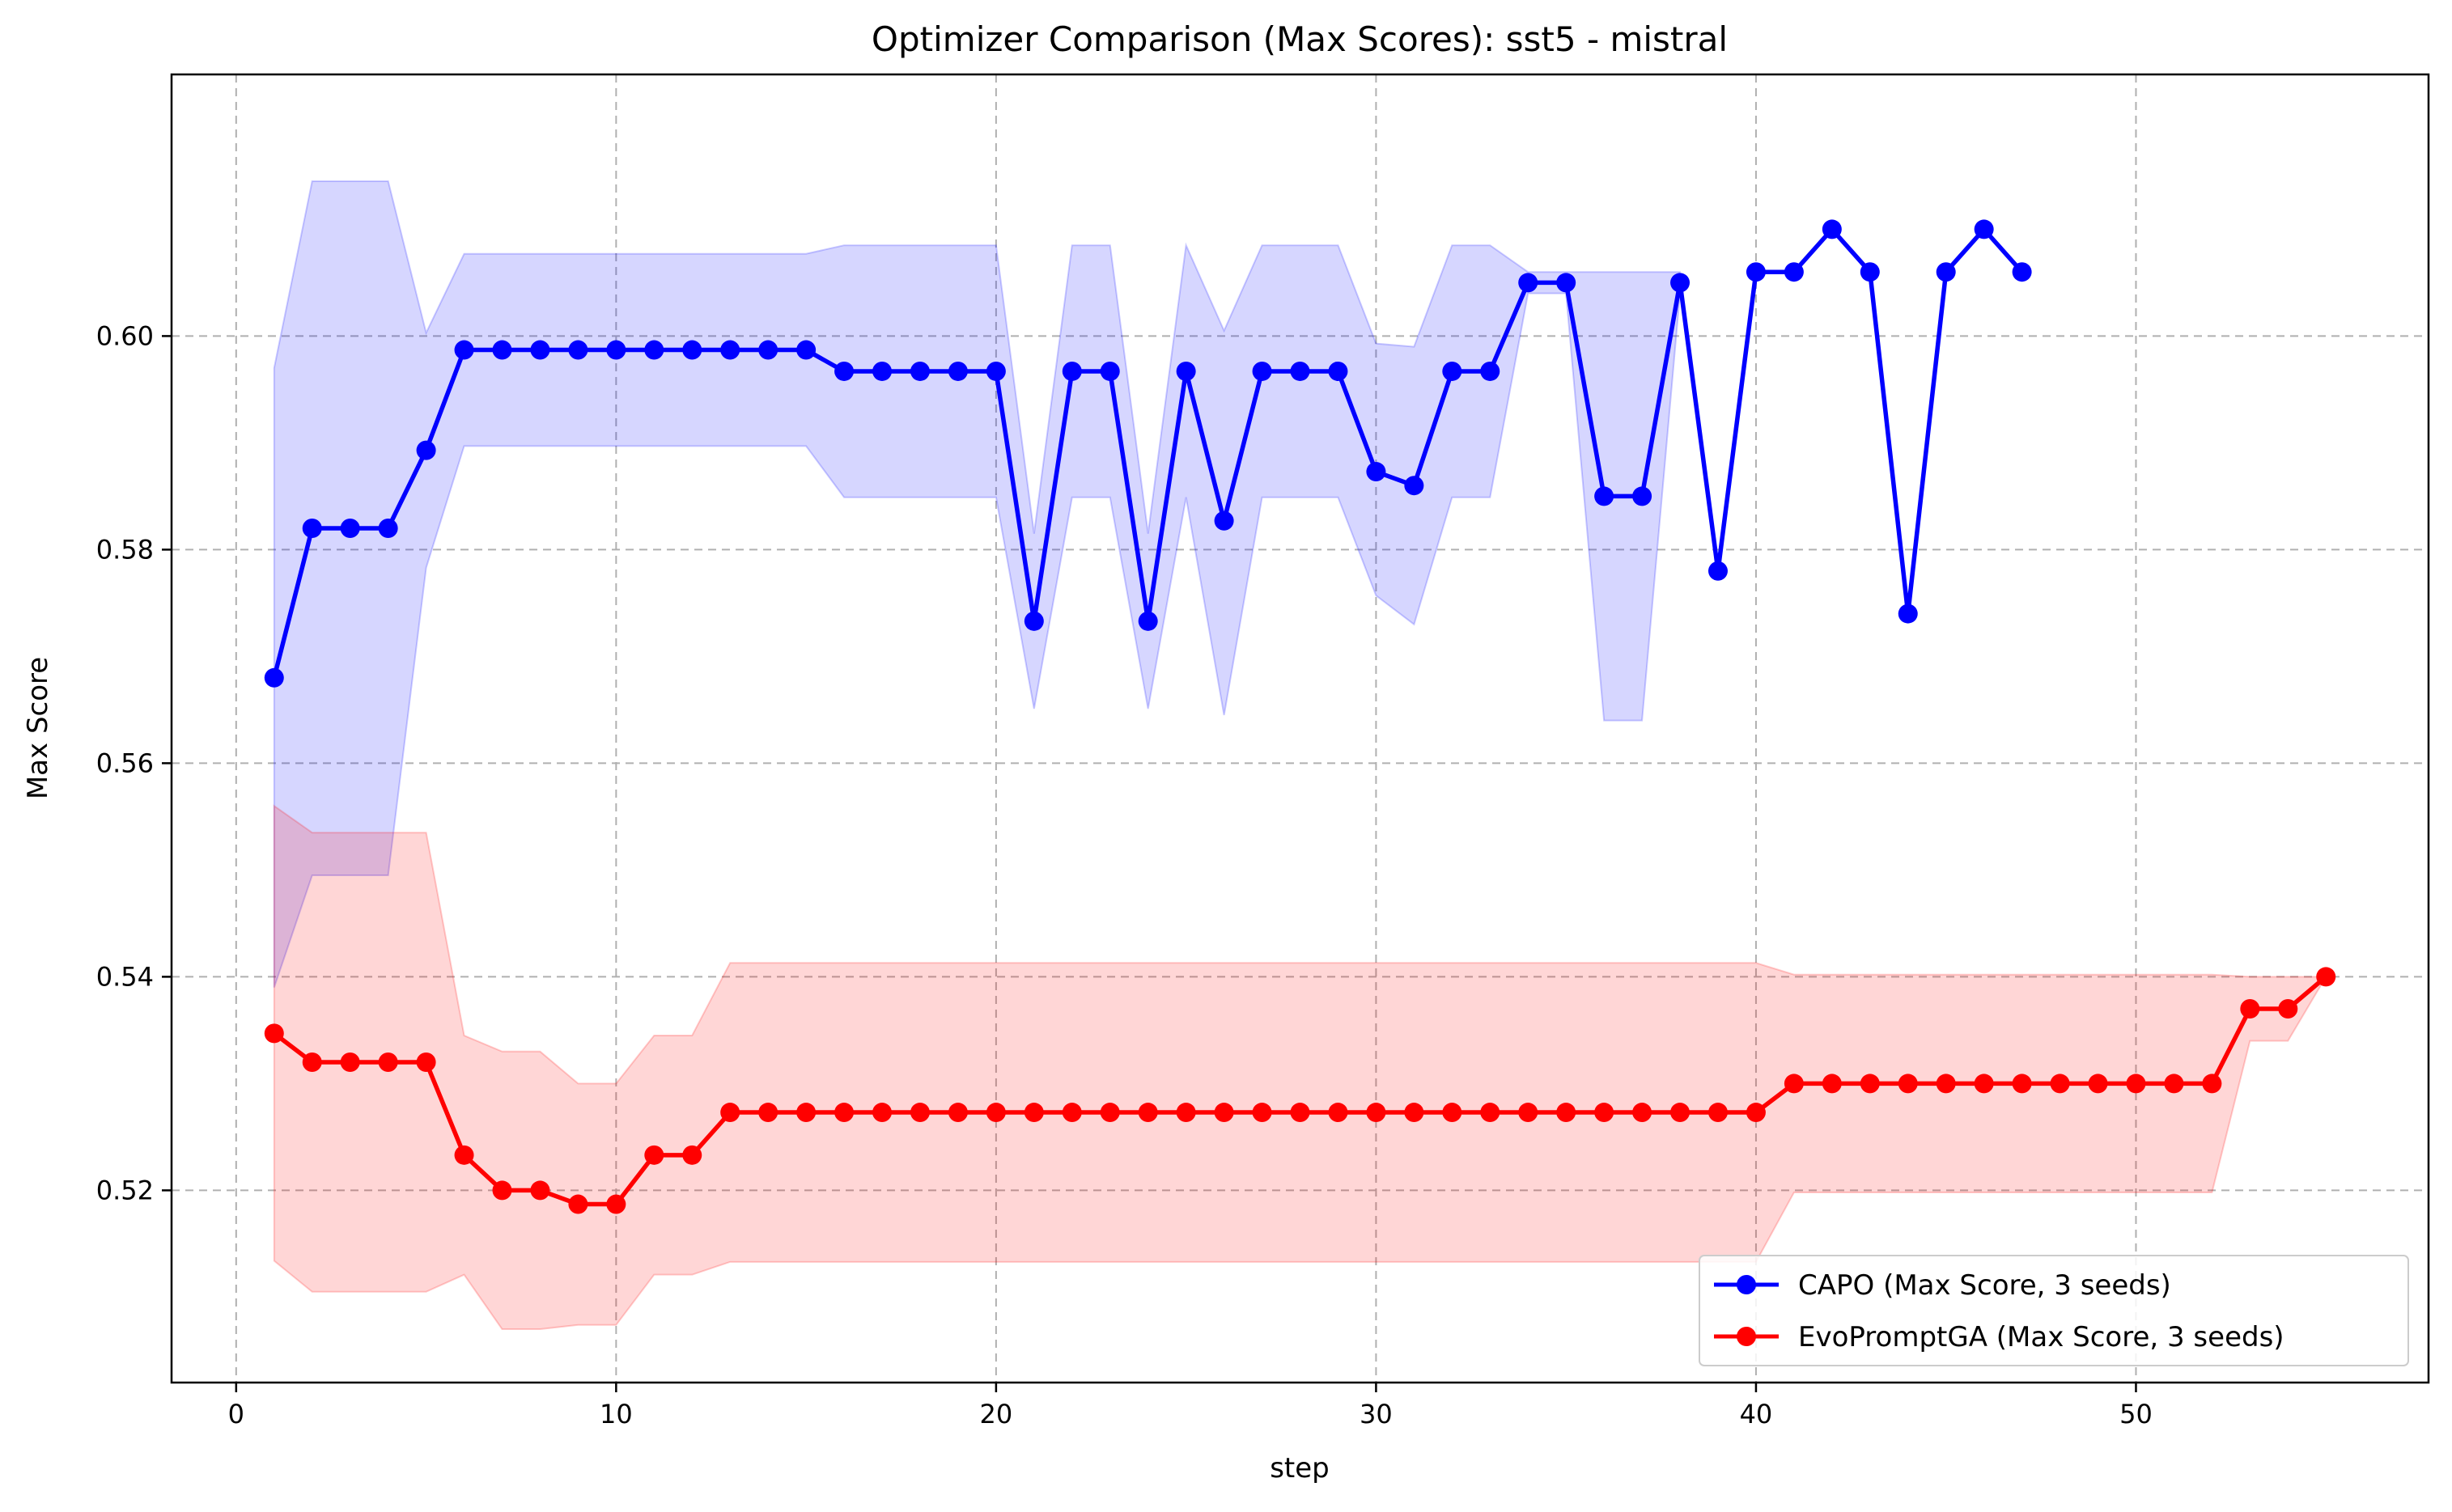  What do you see at coordinates (125, 763) in the screenshot?
I see `y-tick-label: 0.56` at bounding box center [125, 763].